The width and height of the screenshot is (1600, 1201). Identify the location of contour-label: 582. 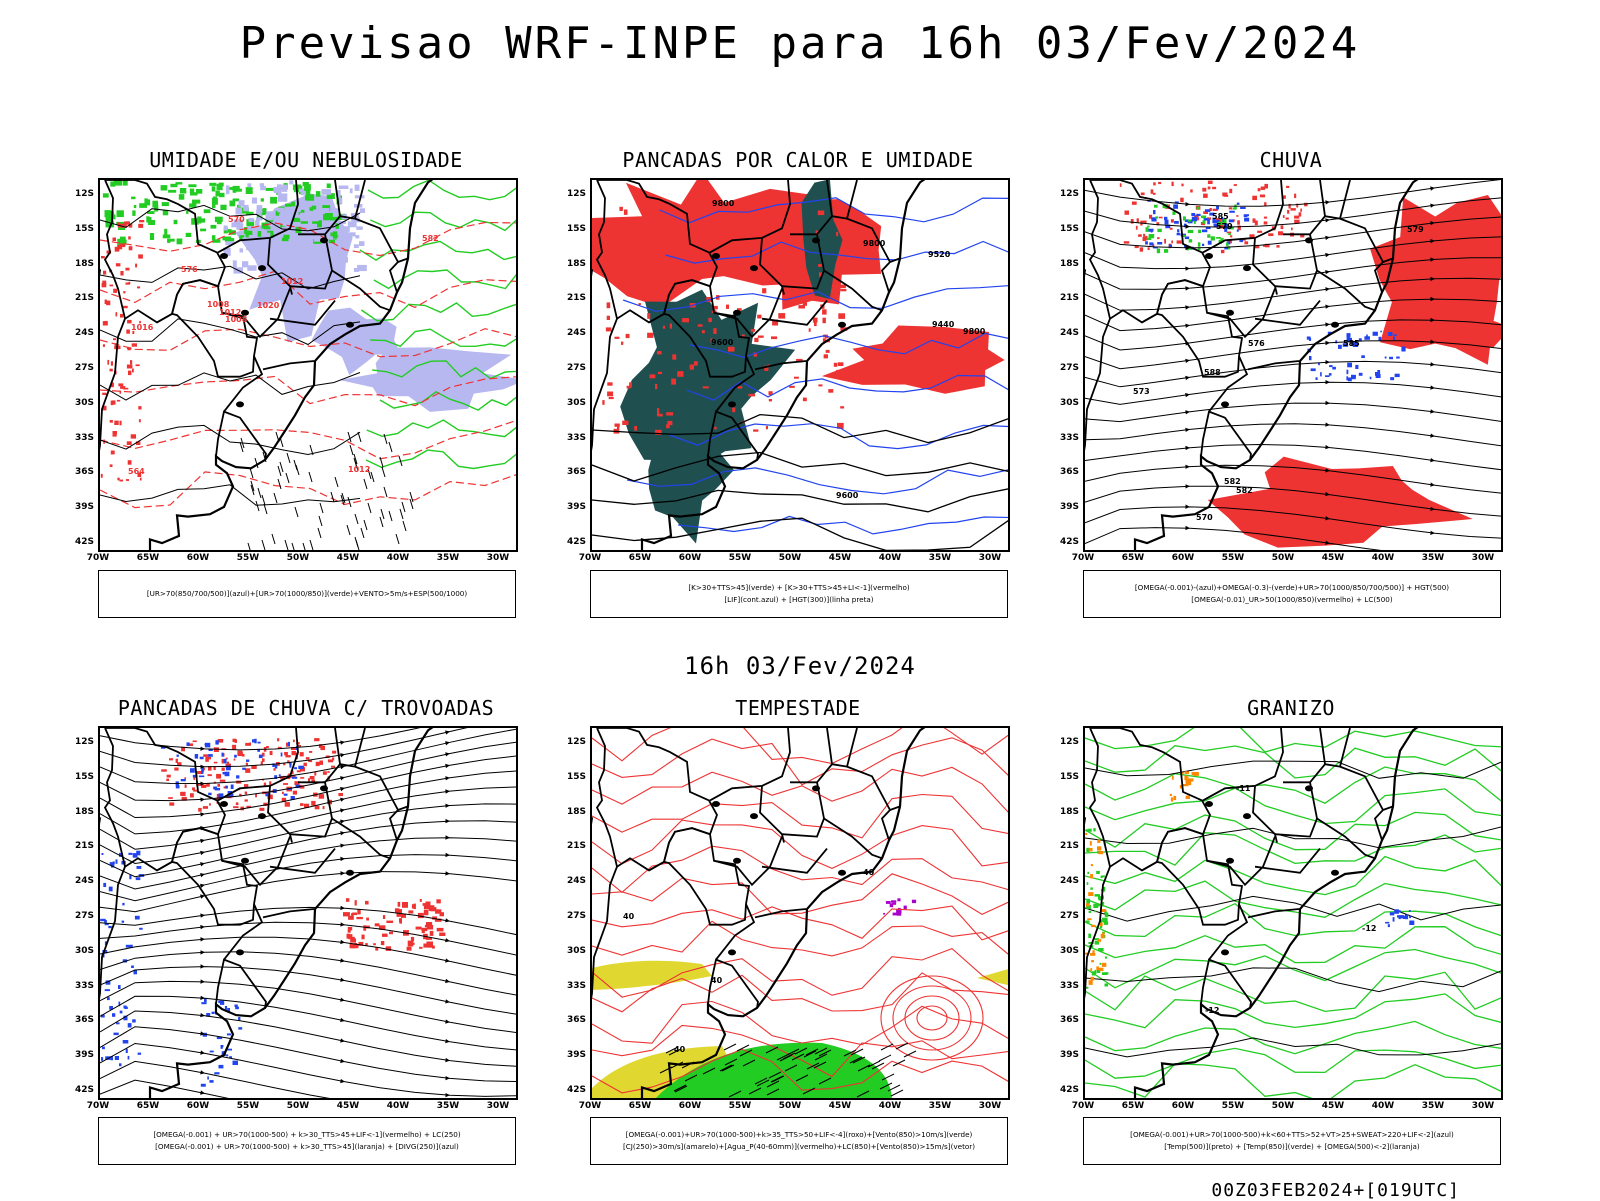
(430, 238).